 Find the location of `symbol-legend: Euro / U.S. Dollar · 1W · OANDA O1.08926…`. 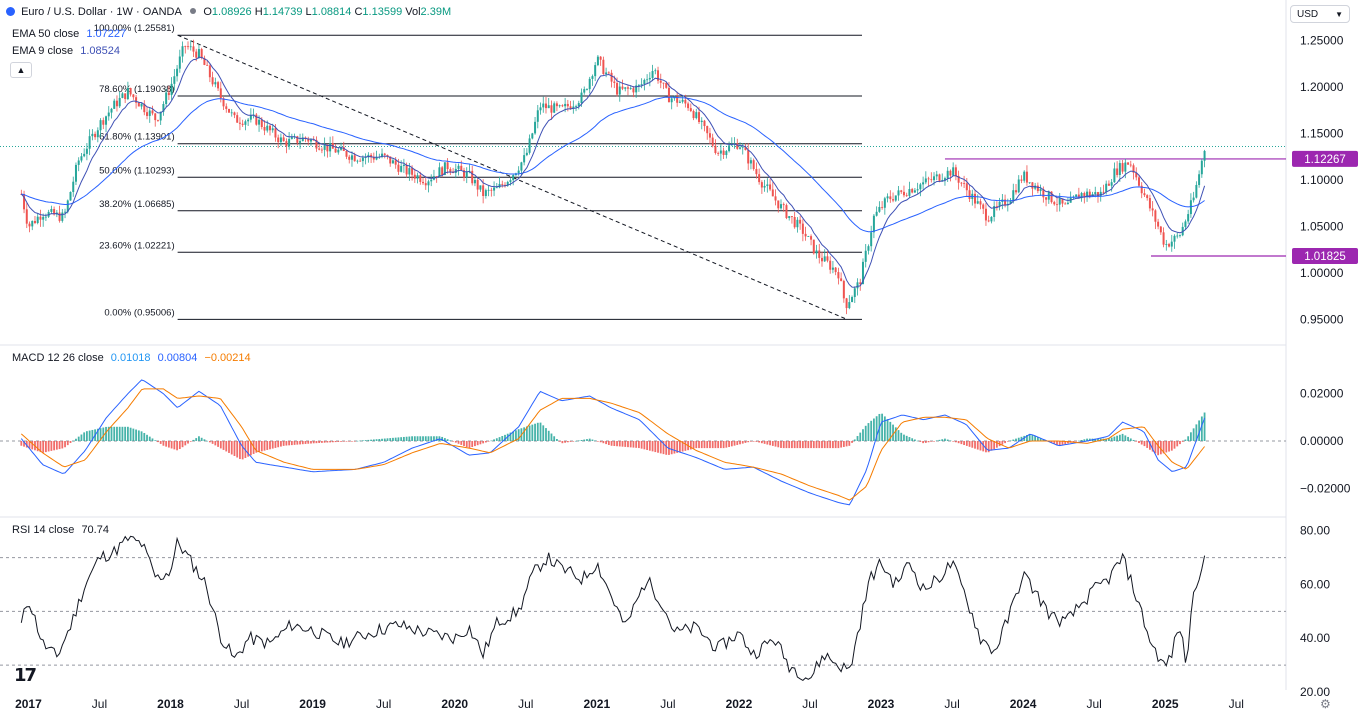

symbol-legend: Euro / U.S. Dollar · 1W · OANDA O1.08926… is located at coordinates (228, 12).